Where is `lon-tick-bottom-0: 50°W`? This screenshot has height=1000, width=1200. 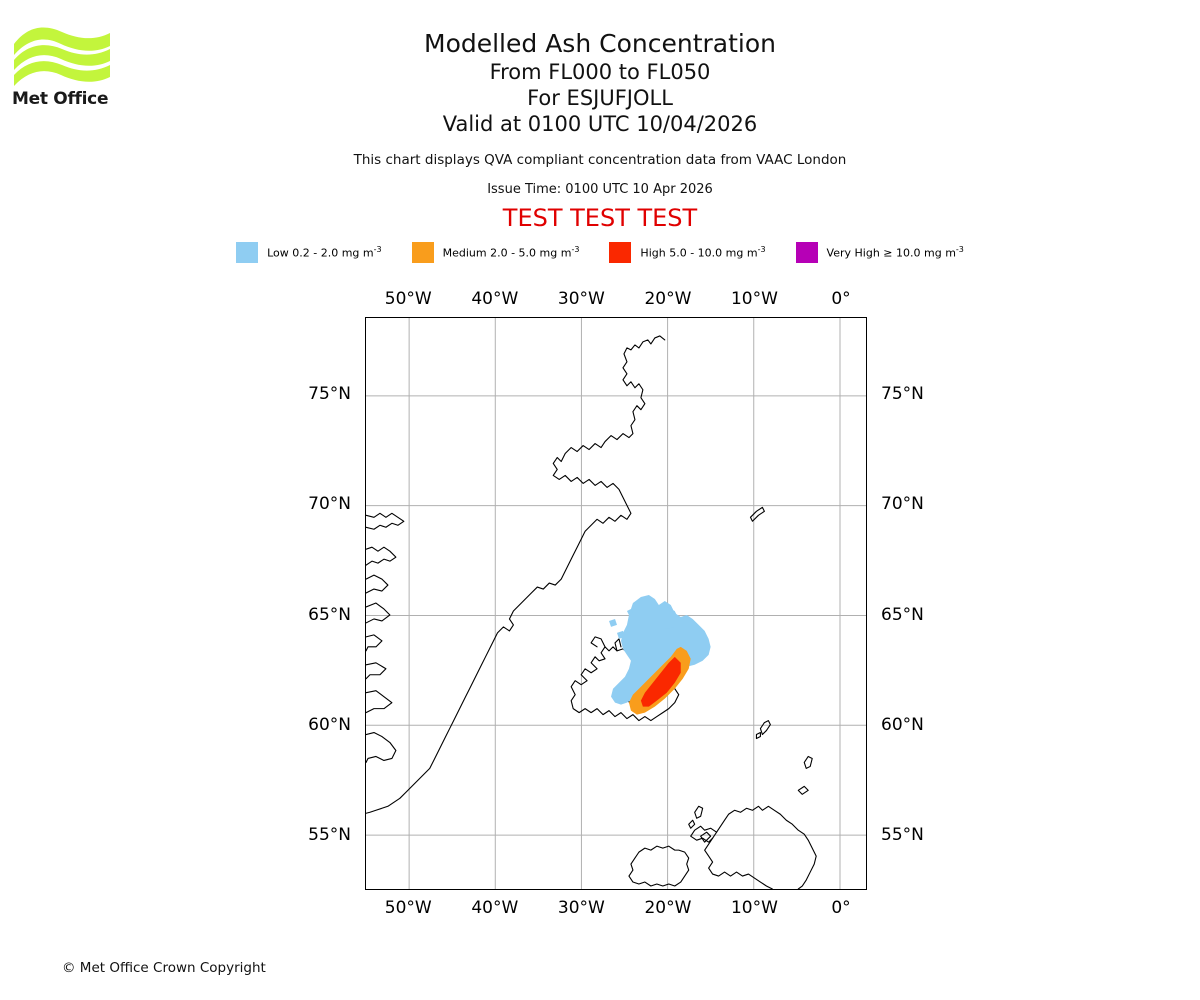 lon-tick-bottom-0: 50°W is located at coordinates (408, 908).